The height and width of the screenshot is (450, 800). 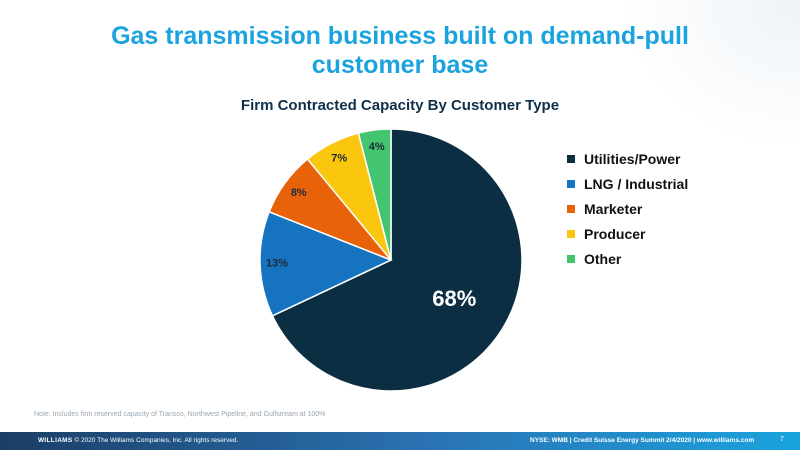 I want to click on legend-label: Utilities/Power, so click(x=632, y=158).